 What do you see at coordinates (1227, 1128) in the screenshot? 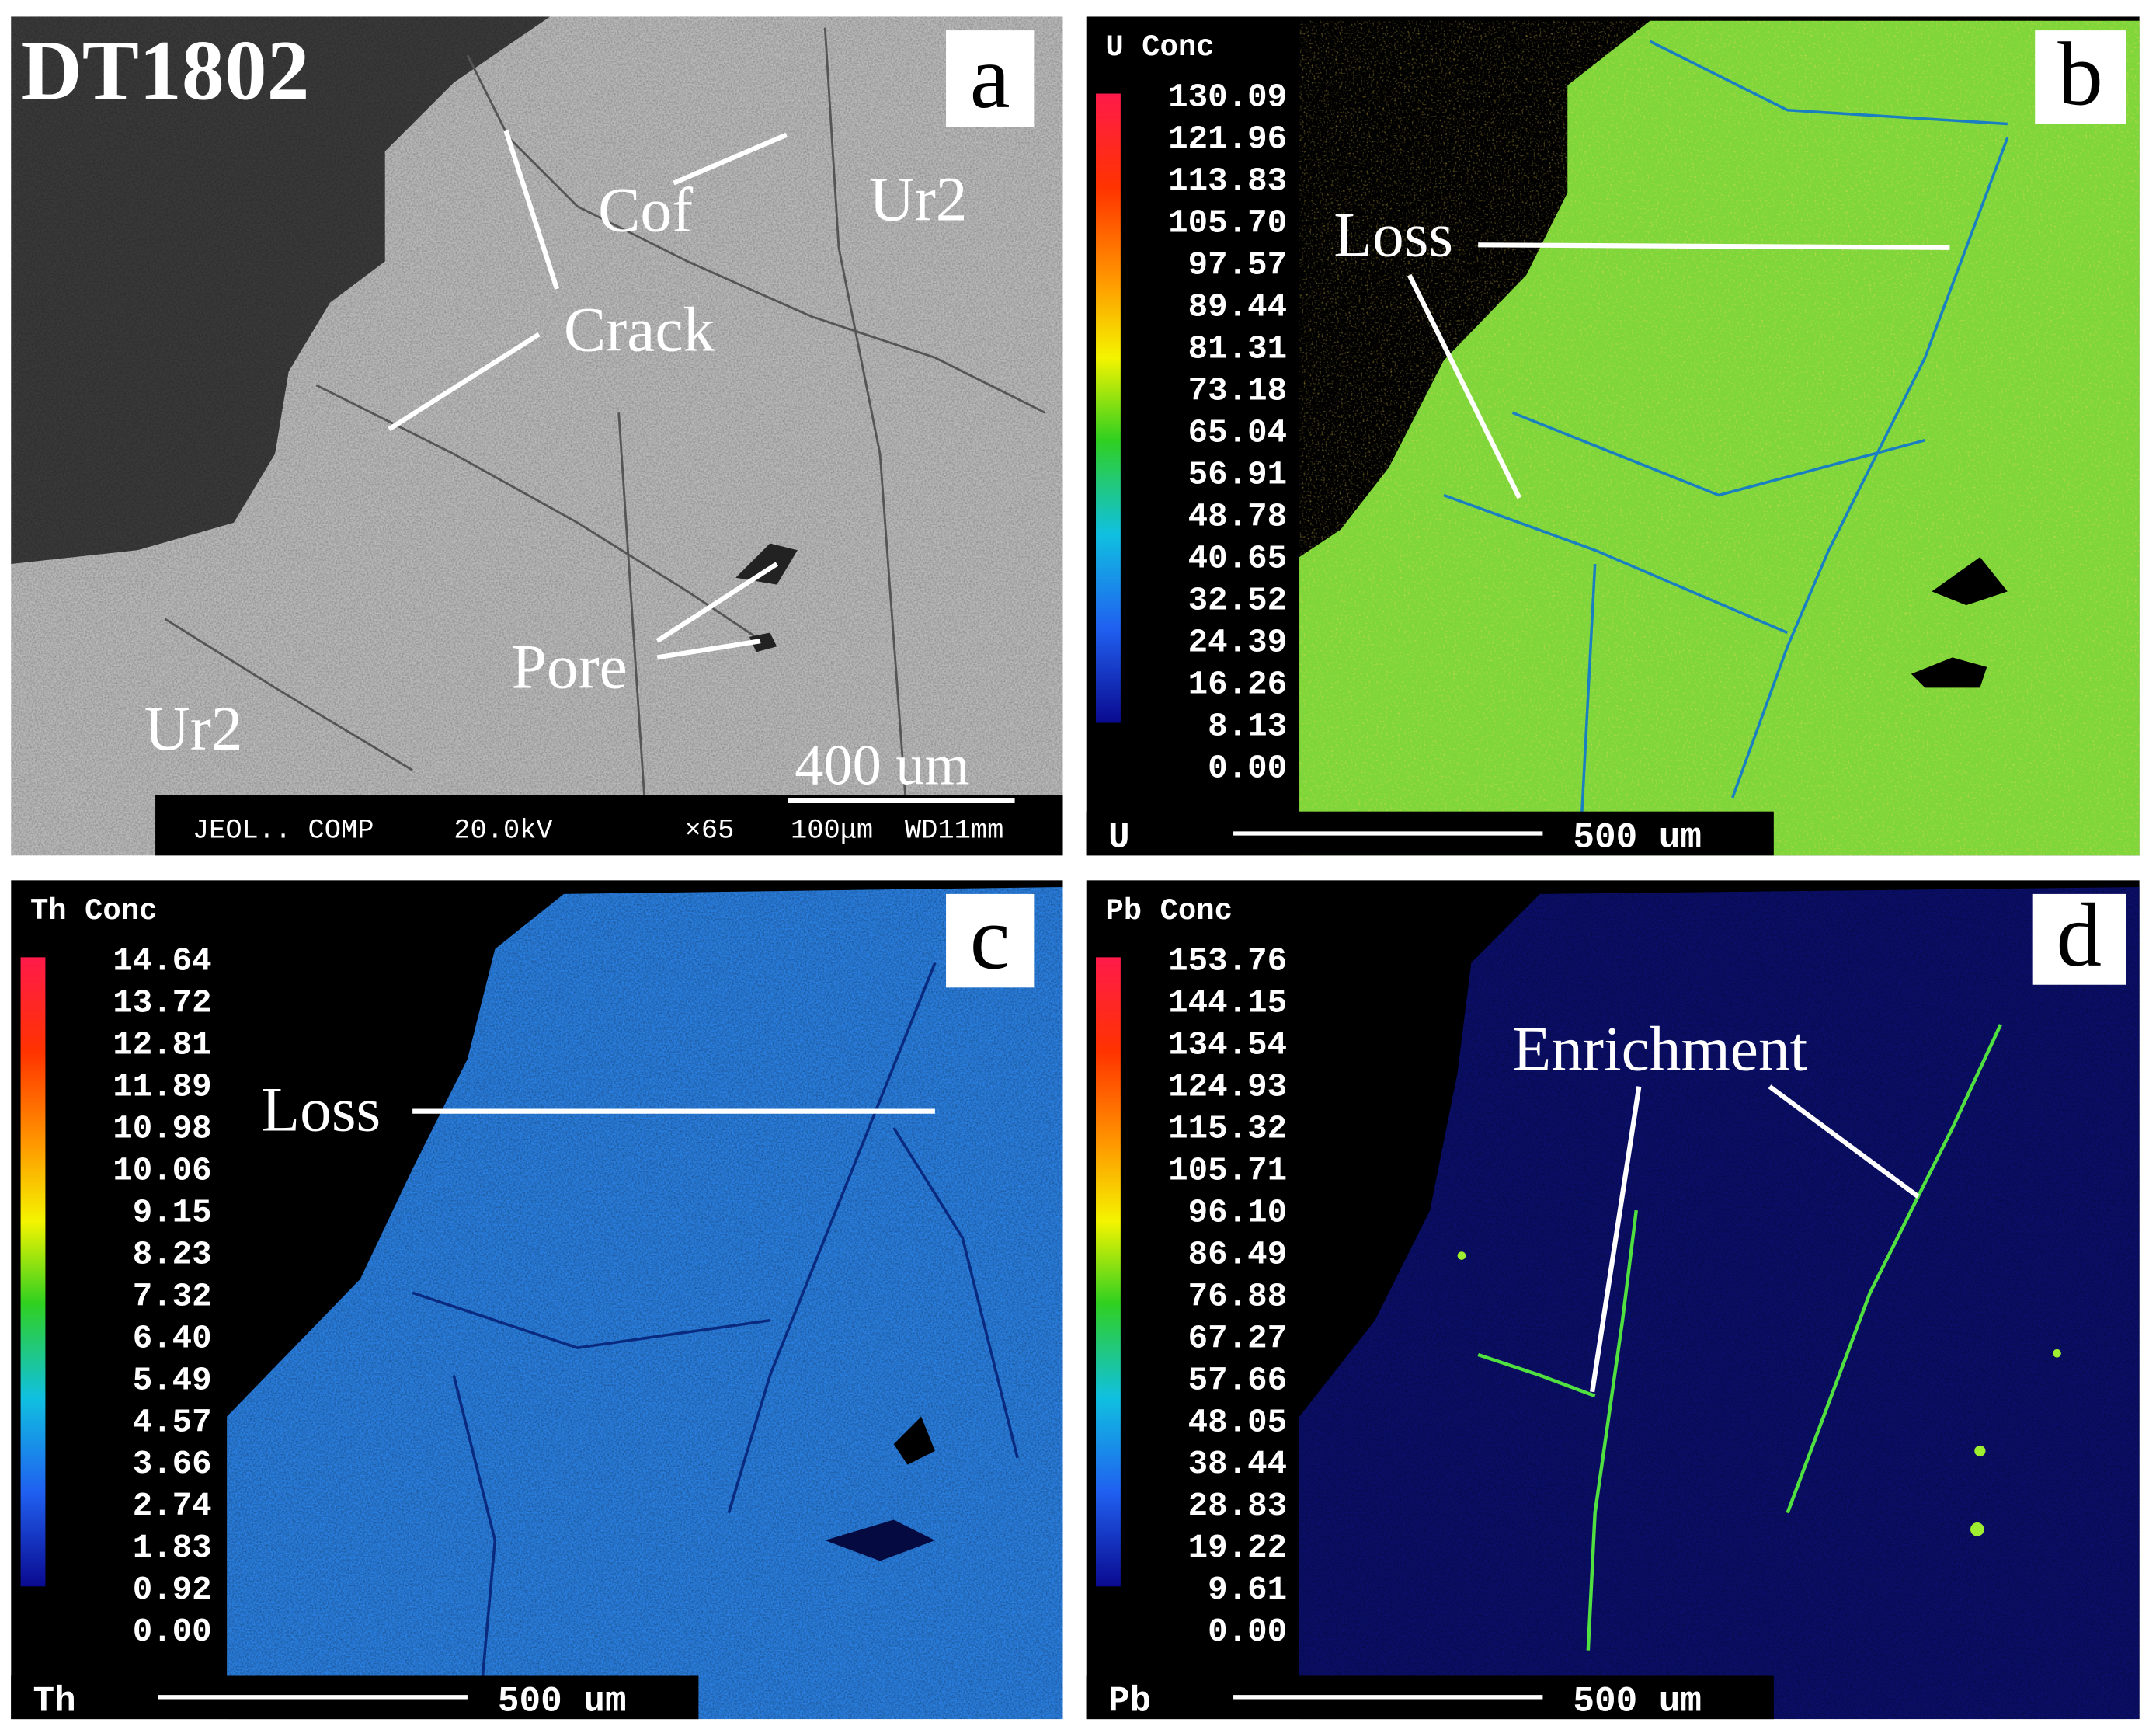
I see `scale-value: 115.32` at bounding box center [1227, 1128].